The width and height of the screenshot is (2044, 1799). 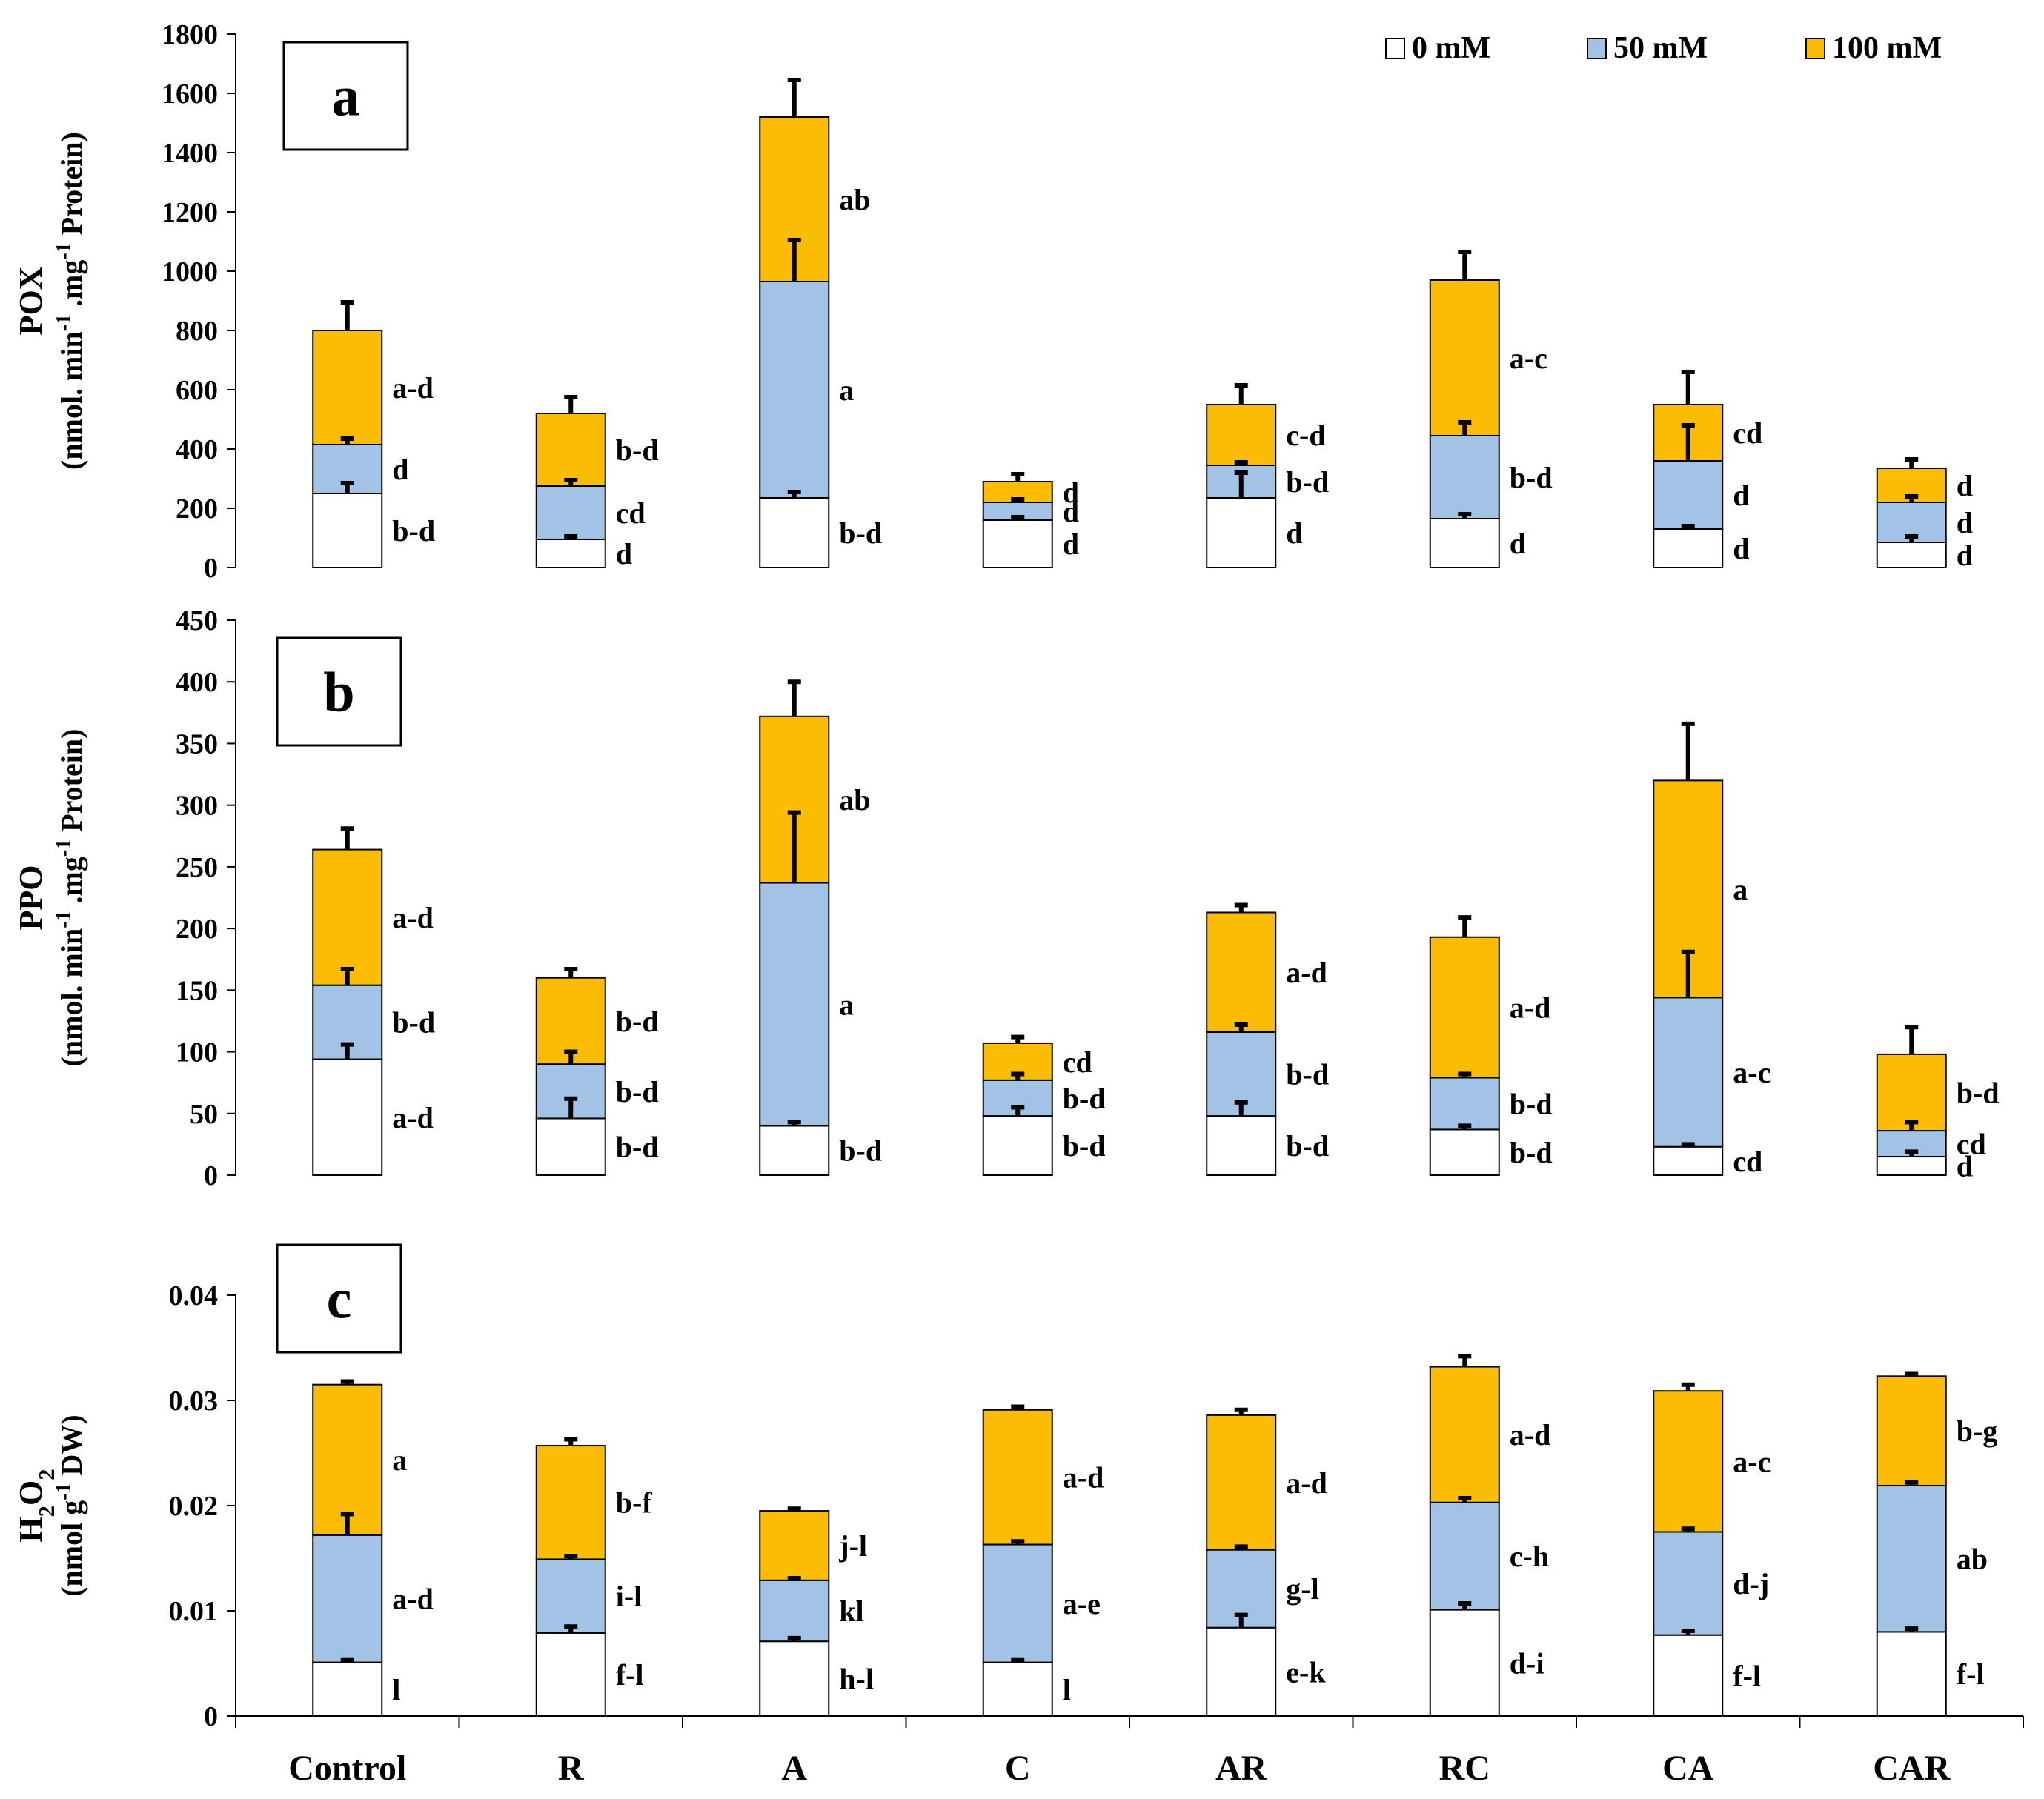 I want to click on x-tick-label: C, so click(x=1018, y=1769).